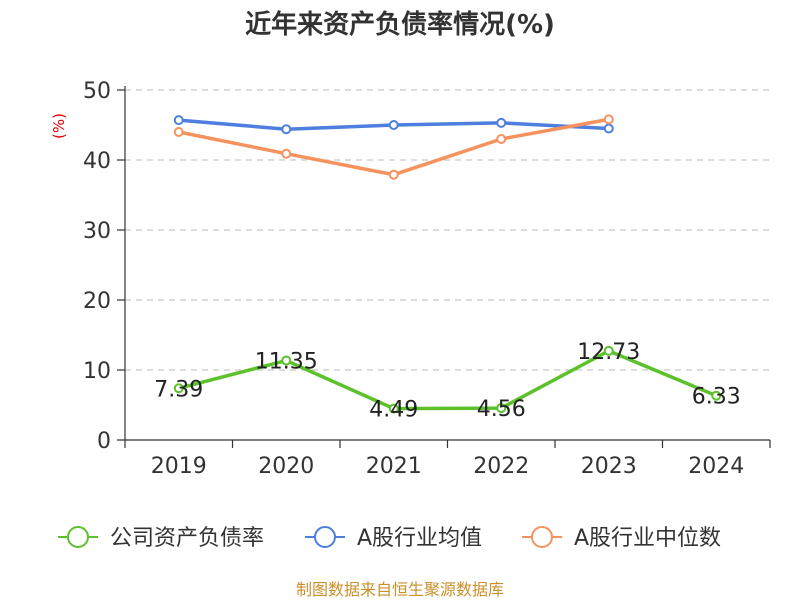 The height and width of the screenshot is (600, 800). Describe the element at coordinates (97, 231) in the screenshot. I see `y-tick-label: 30` at that location.